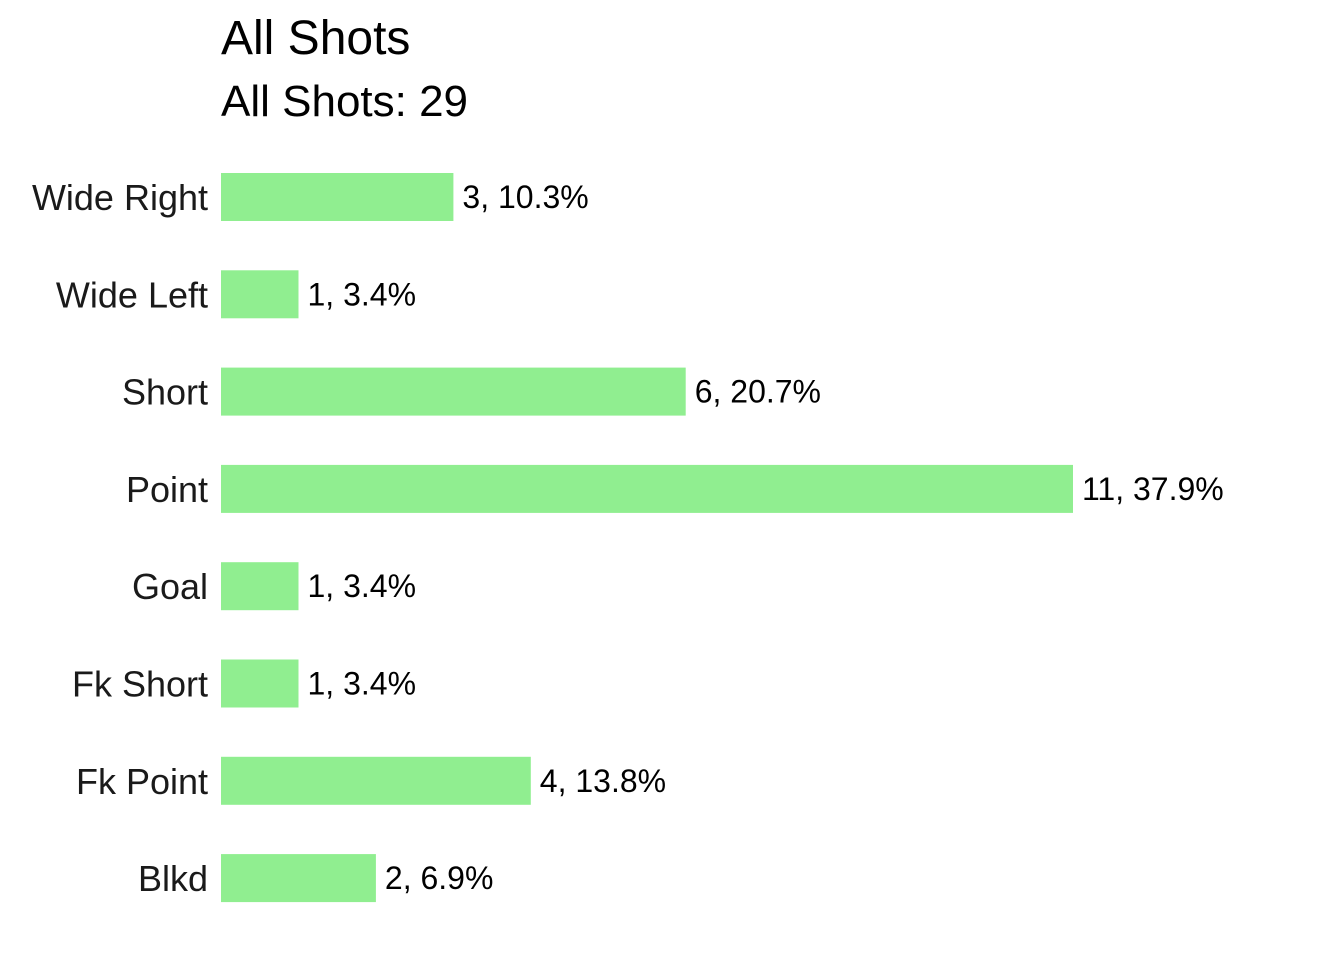  Describe the element at coordinates (337, 197) in the screenshot. I see `bar-wide-right` at that location.